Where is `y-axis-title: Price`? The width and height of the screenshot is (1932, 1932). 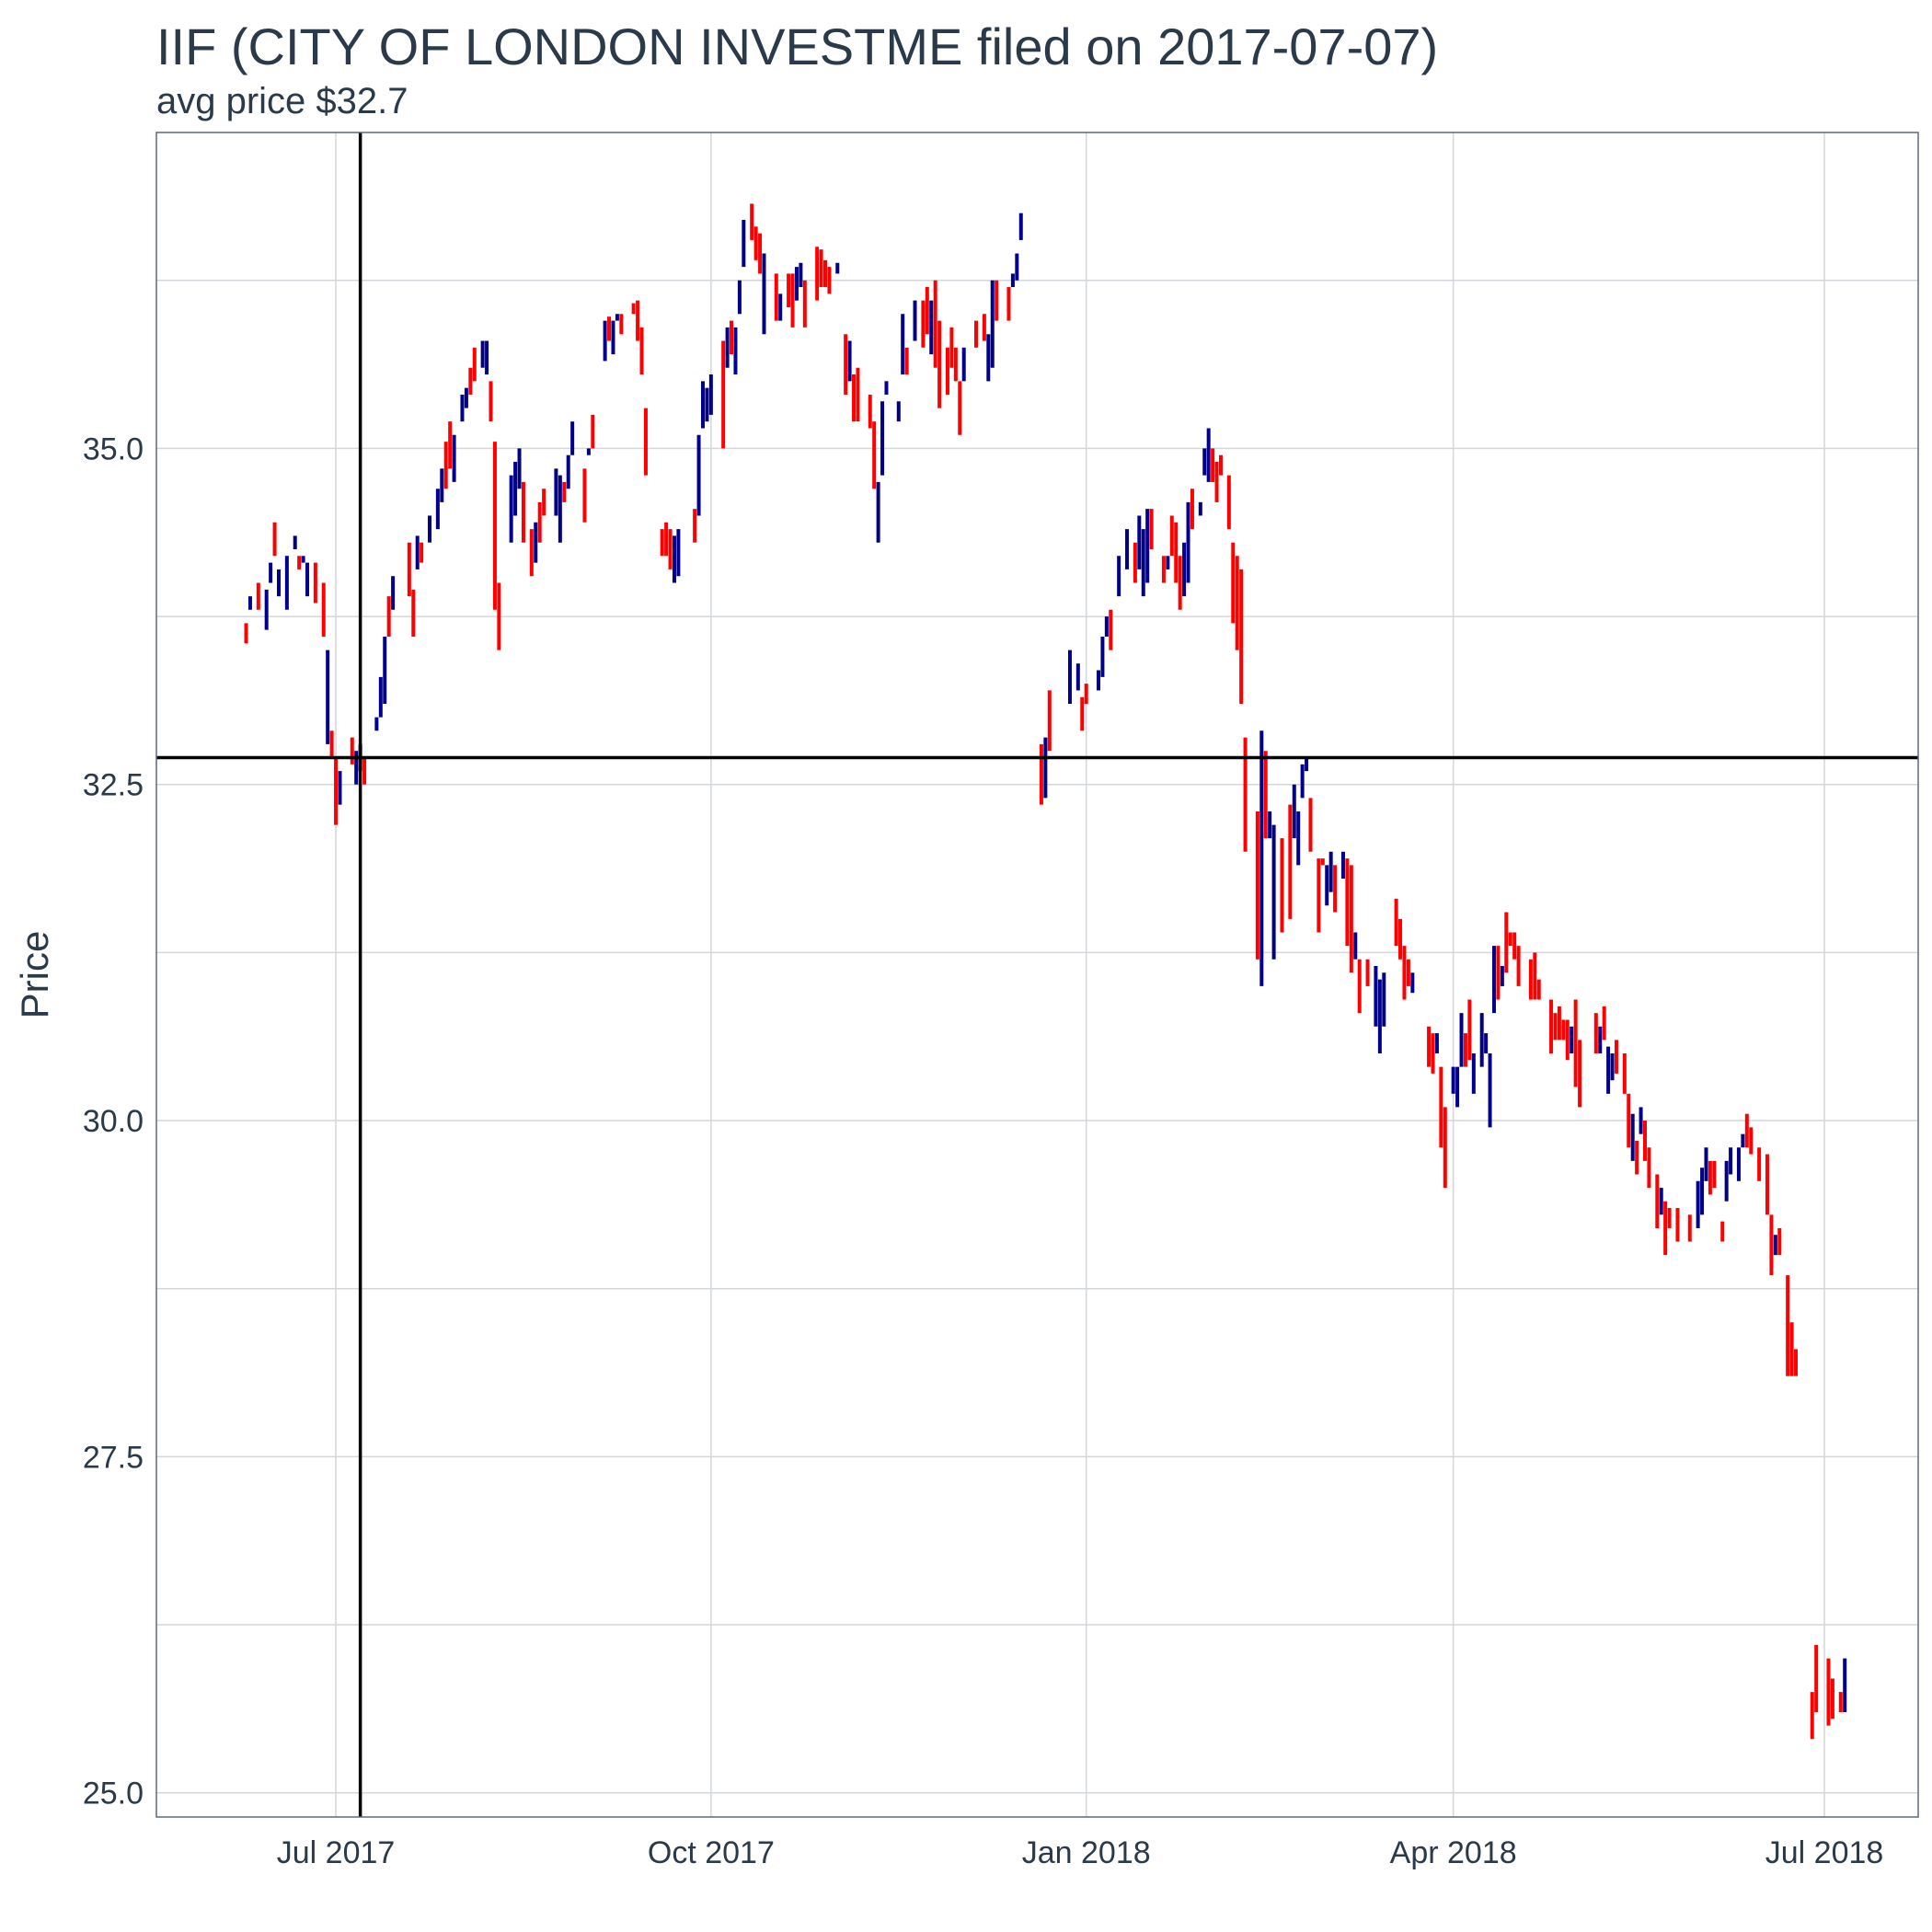 y-axis-title: Price is located at coordinates (34, 975).